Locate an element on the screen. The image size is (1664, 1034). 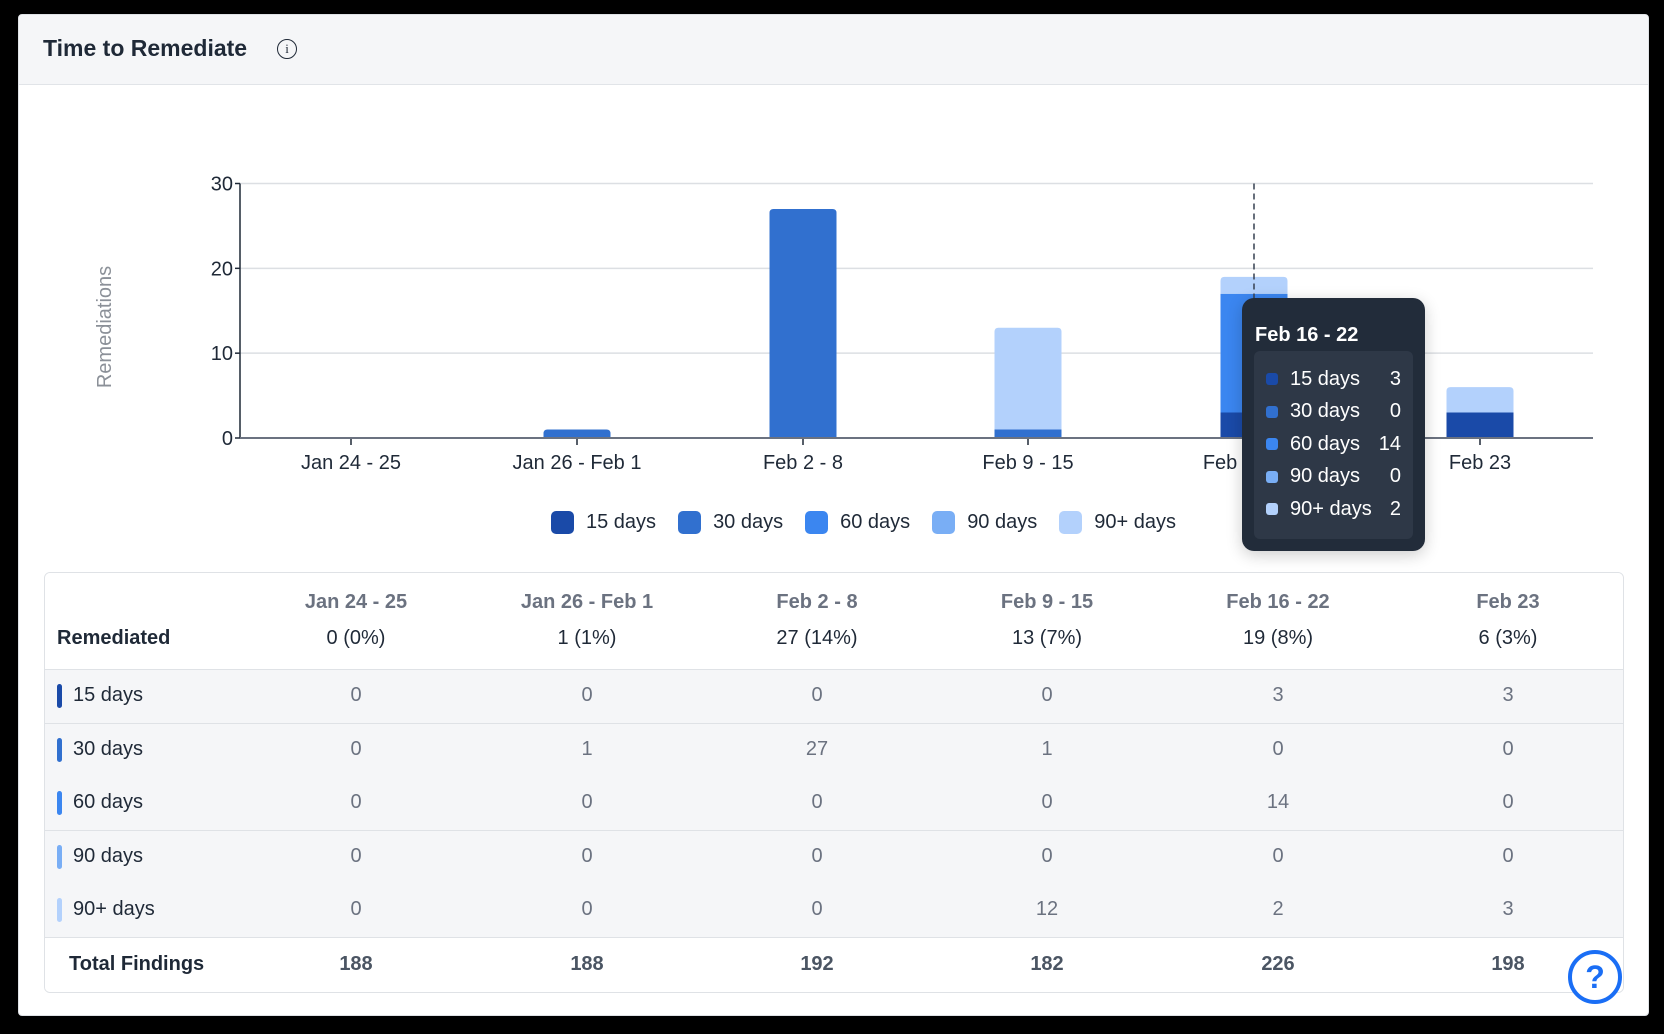
remediated-value: 27 (14%) is located at coordinates (817, 638).